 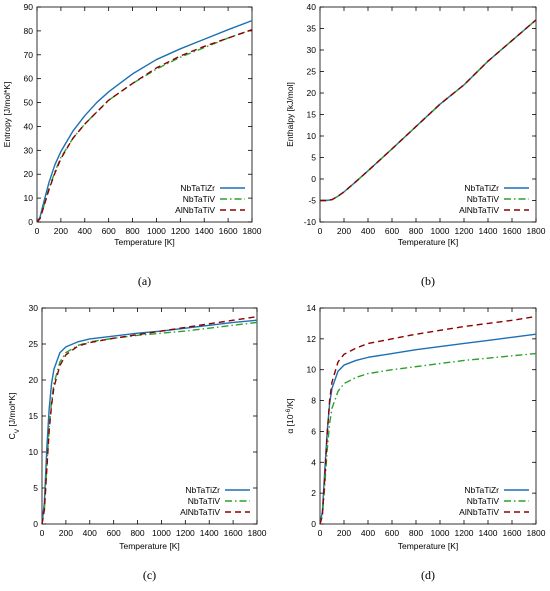 What do you see at coordinates (290, 415) in the screenshot?
I see `y-axis-title: α [10-6/K]` at bounding box center [290, 415].